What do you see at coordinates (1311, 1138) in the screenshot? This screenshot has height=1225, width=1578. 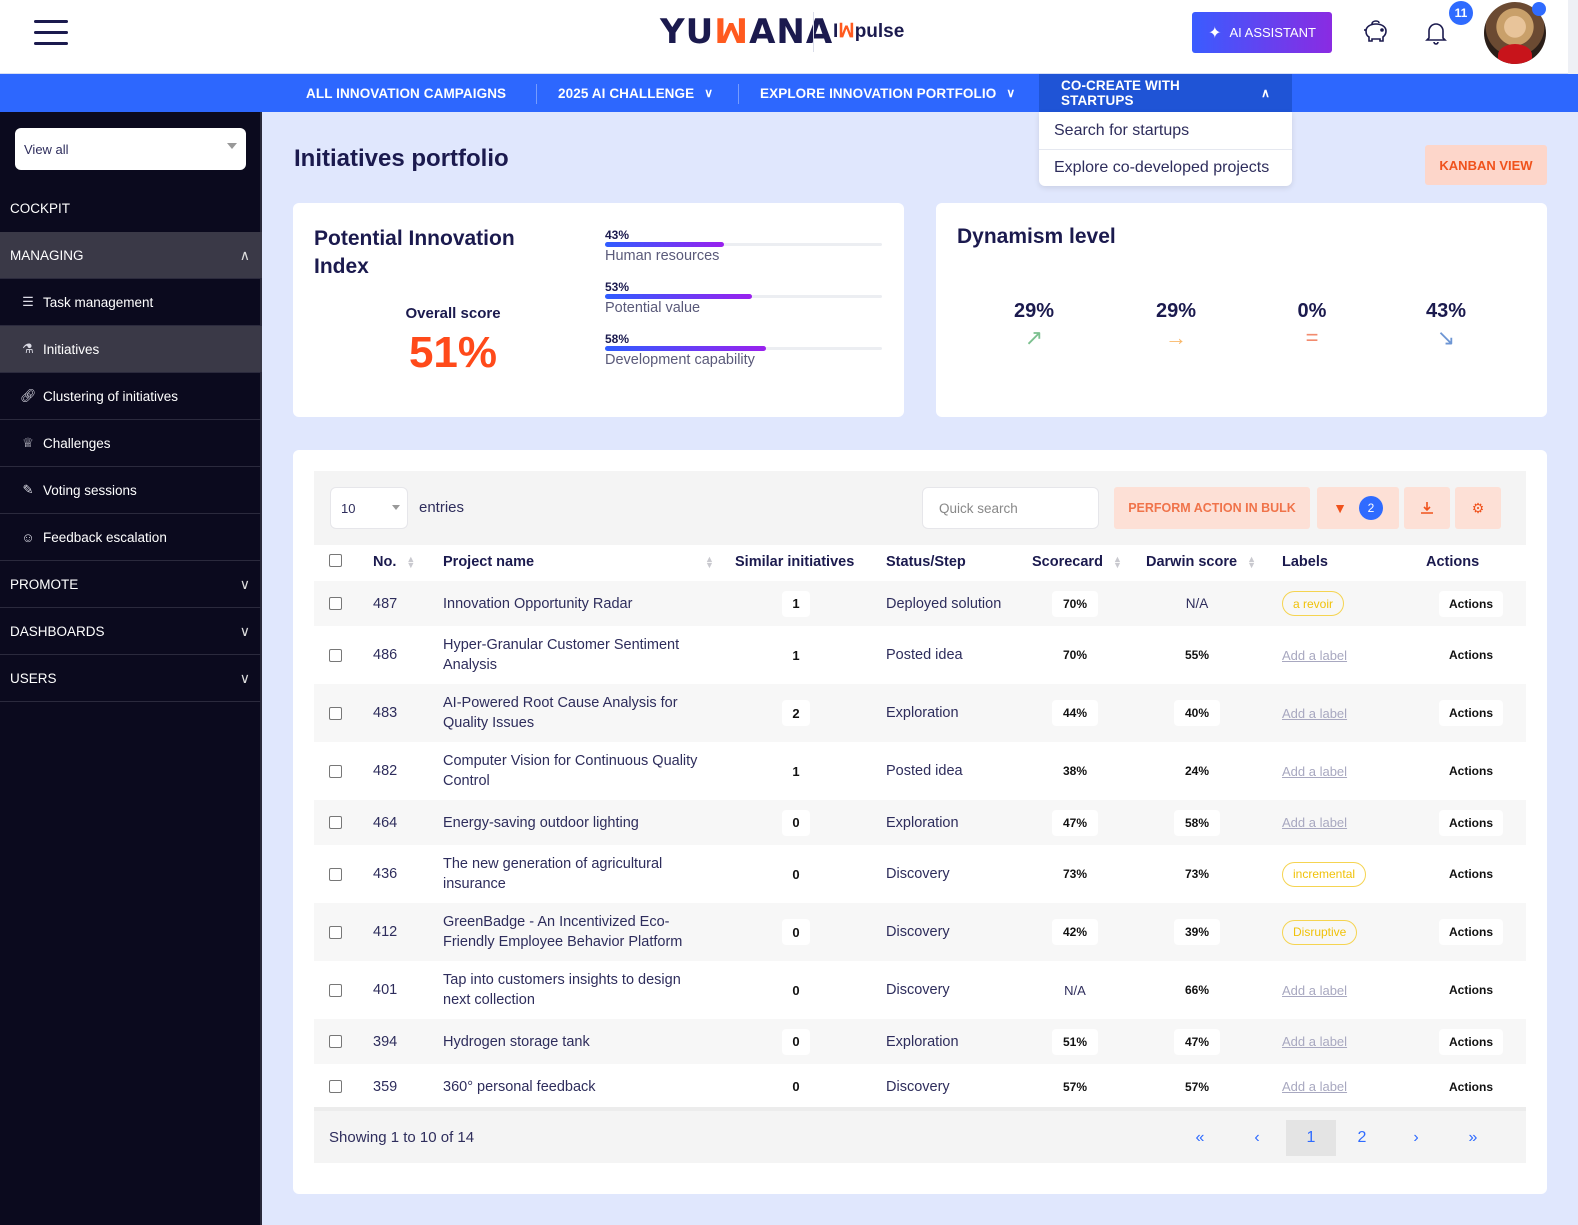 I see `page-1-button: 1` at bounding box center [1311, 1138].